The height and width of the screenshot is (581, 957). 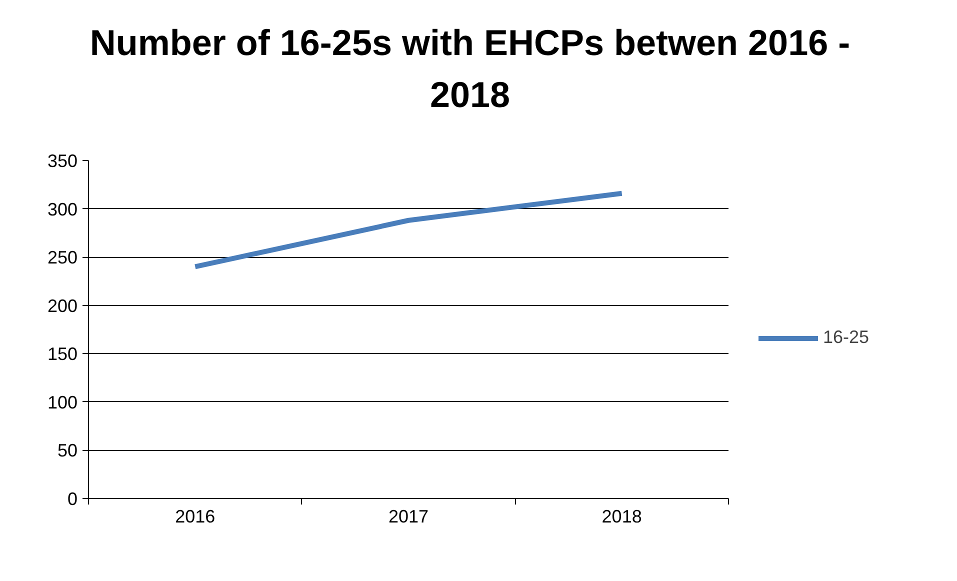 What do you see at coordinates (72, 499) in the screenshot?
I see `y-tick-label: 0` at bounding box center [72, 499].